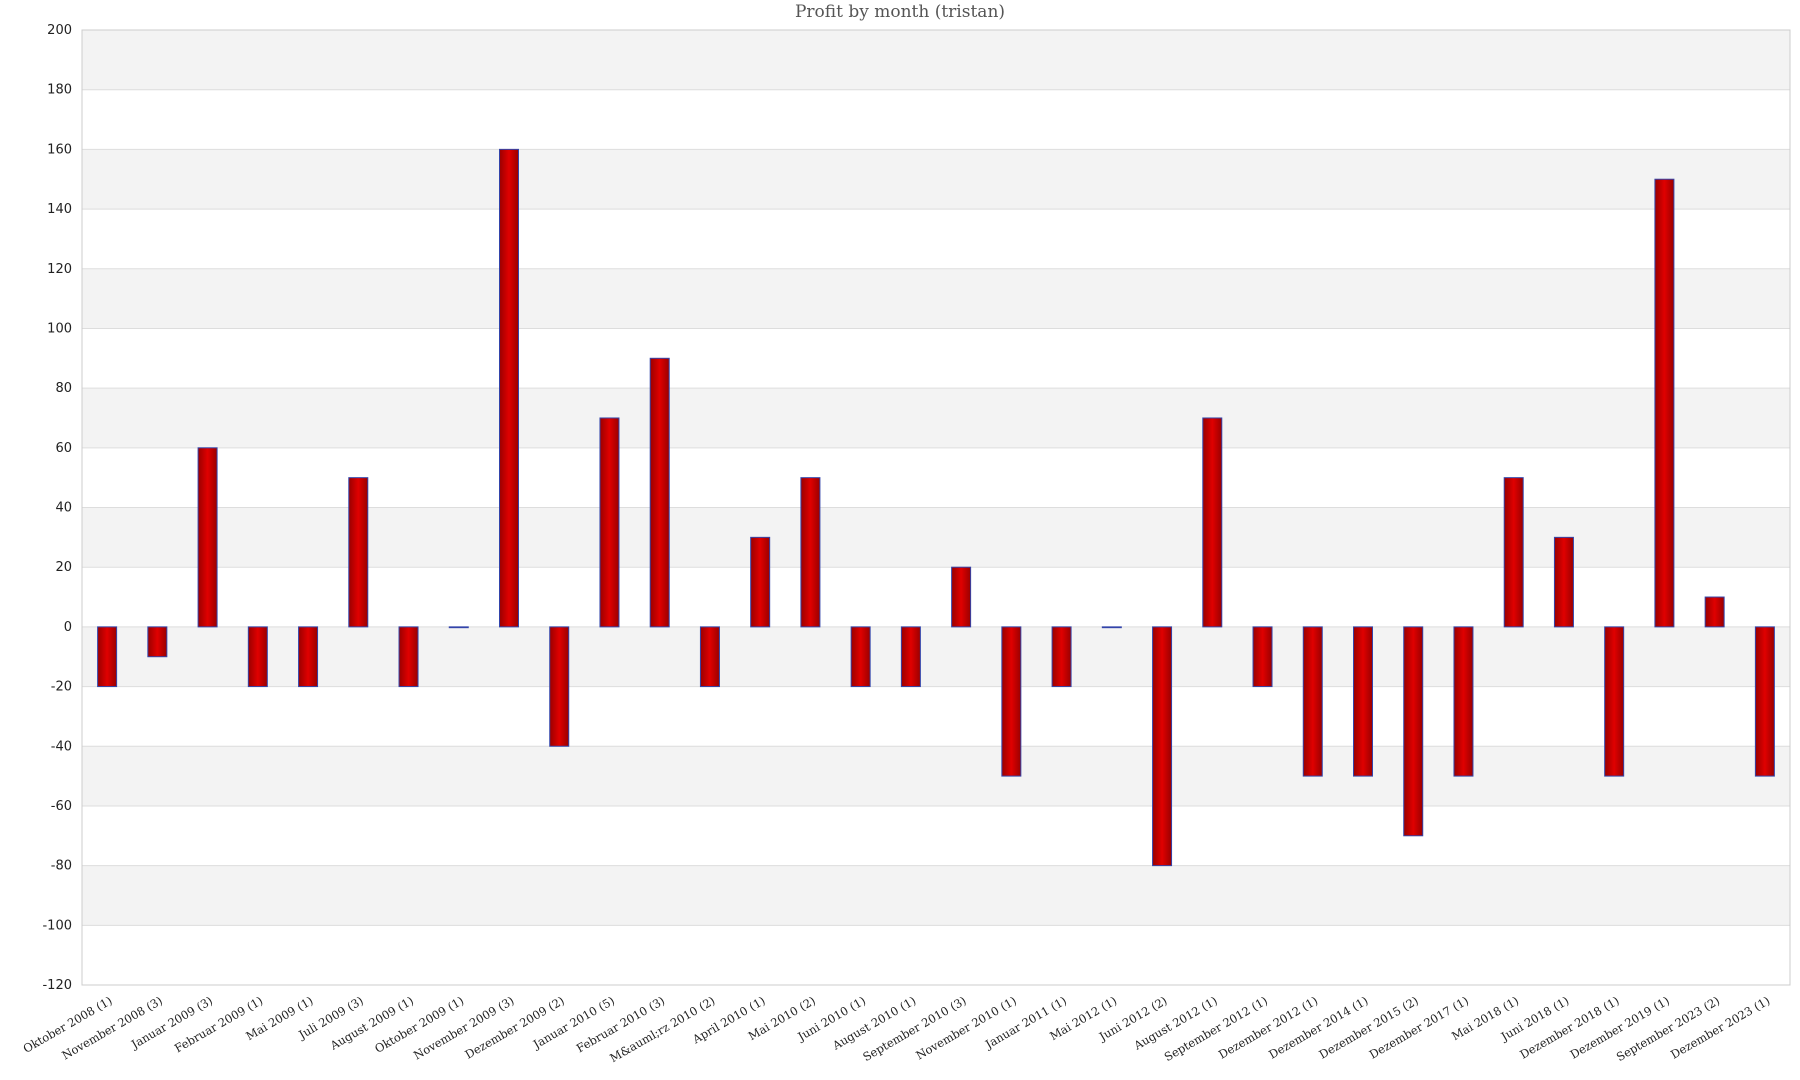  Describe the element at coordinates (59, 30) in the screenshot. I see `y-tick-label: 200` at that location.